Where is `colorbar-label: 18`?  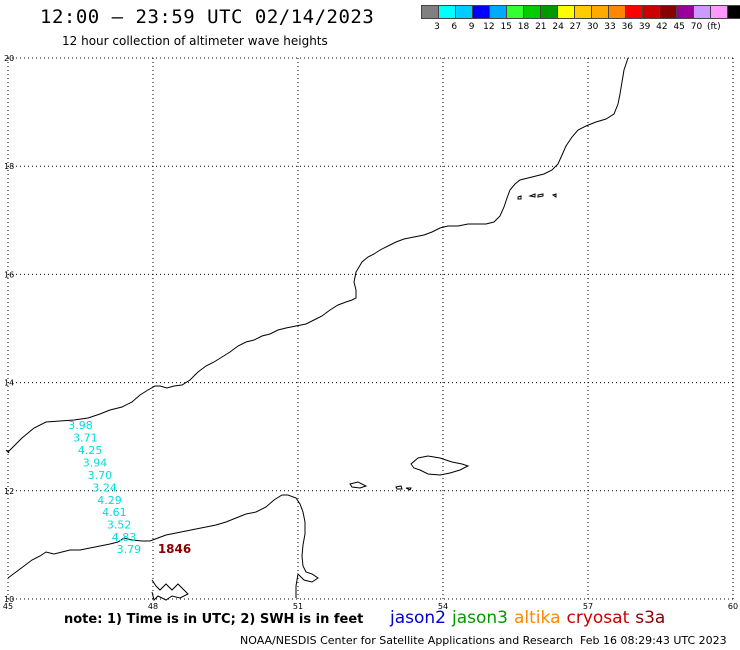 colorbar-label: 18 is located at coordinates (523, 27).